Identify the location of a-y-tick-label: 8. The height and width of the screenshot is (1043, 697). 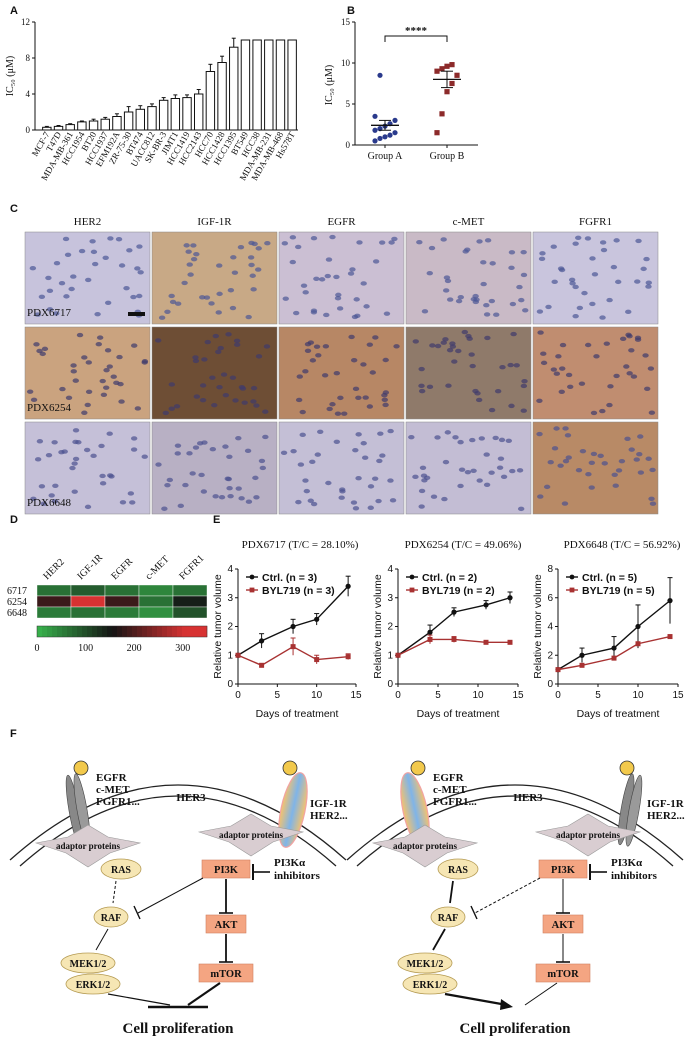
(28, 58).